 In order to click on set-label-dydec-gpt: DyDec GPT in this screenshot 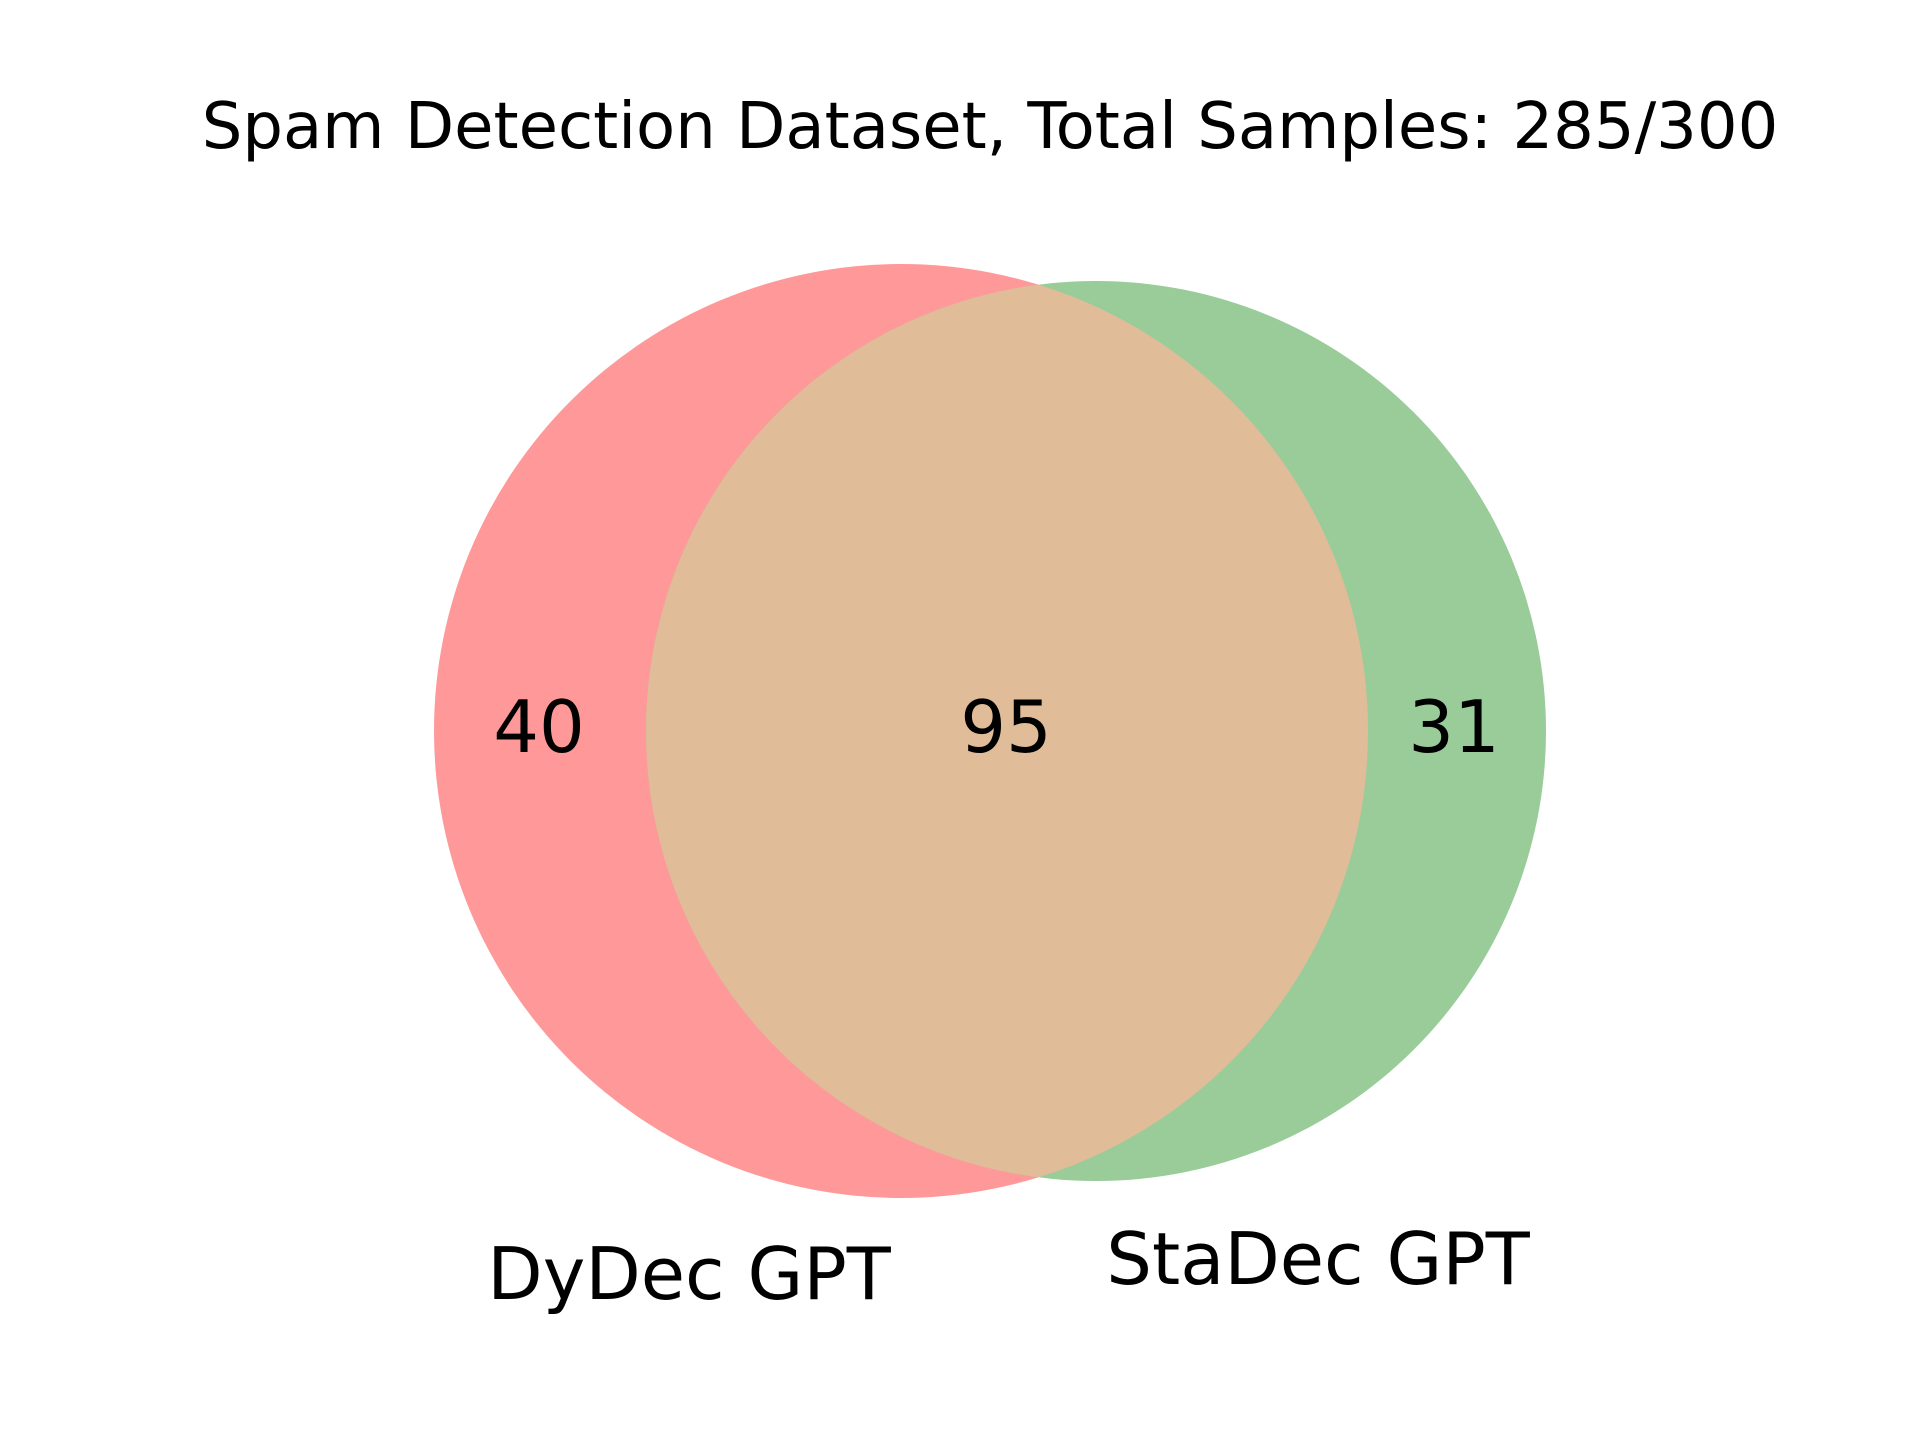, I will do `click(689, 1274)`.